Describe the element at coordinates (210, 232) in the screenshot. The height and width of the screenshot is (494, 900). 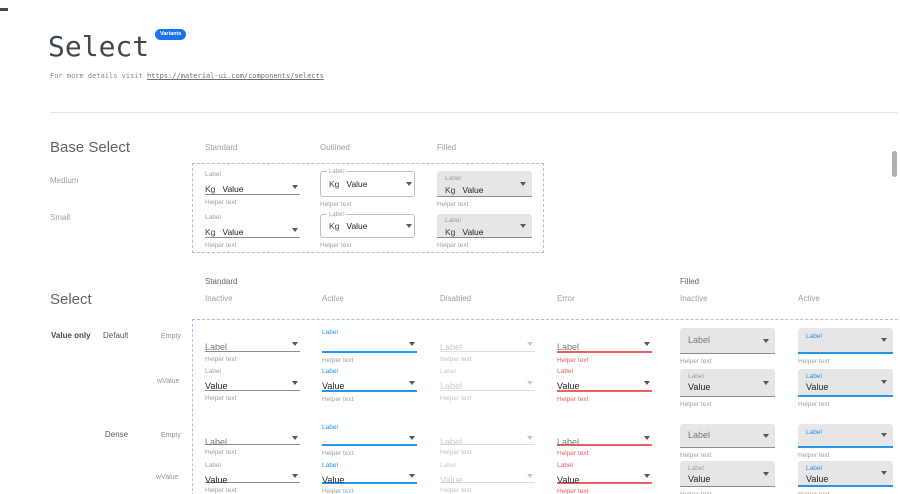
I see `adornment: Kg` at that location.